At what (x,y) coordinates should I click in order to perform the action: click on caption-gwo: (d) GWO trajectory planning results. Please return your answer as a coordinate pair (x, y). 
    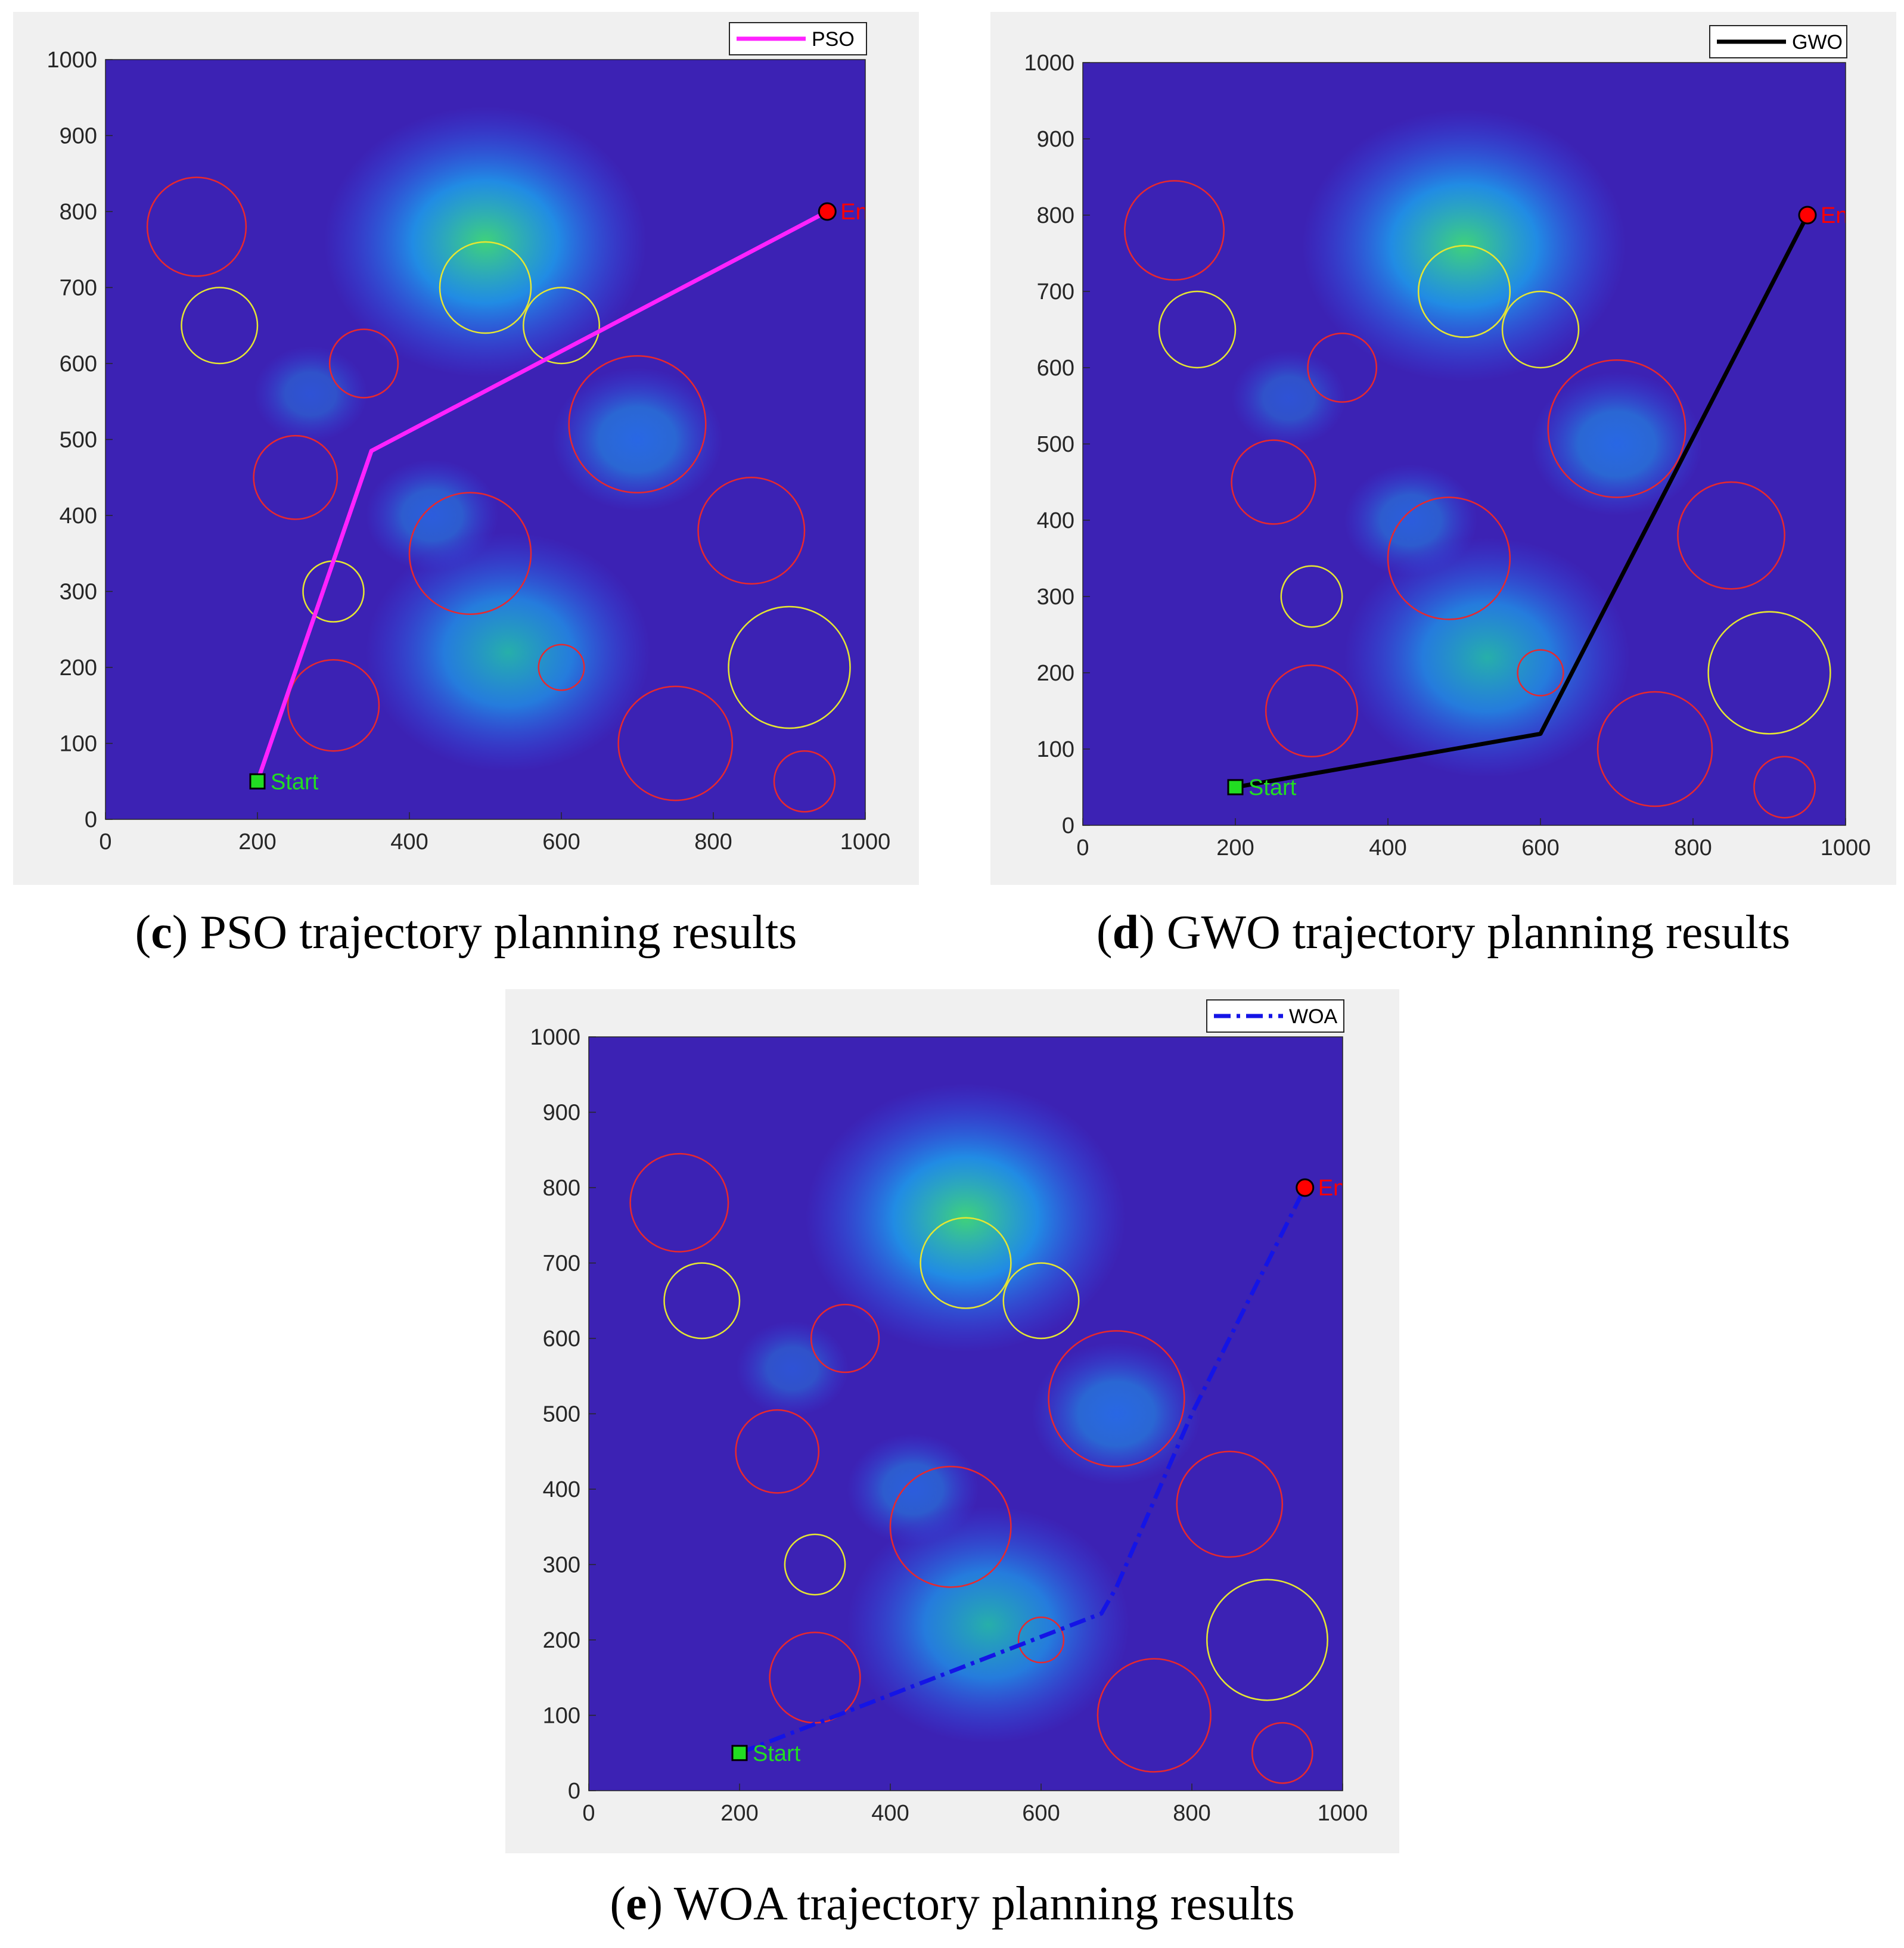
    Looking at the image, I should click on (1444, 932).